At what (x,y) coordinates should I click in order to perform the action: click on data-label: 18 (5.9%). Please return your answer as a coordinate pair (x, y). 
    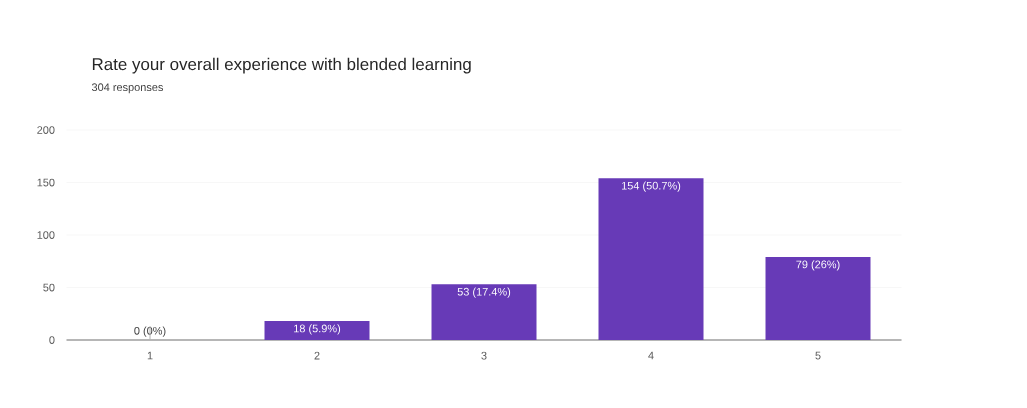
    Looking at the image, I should click on (317, 329).